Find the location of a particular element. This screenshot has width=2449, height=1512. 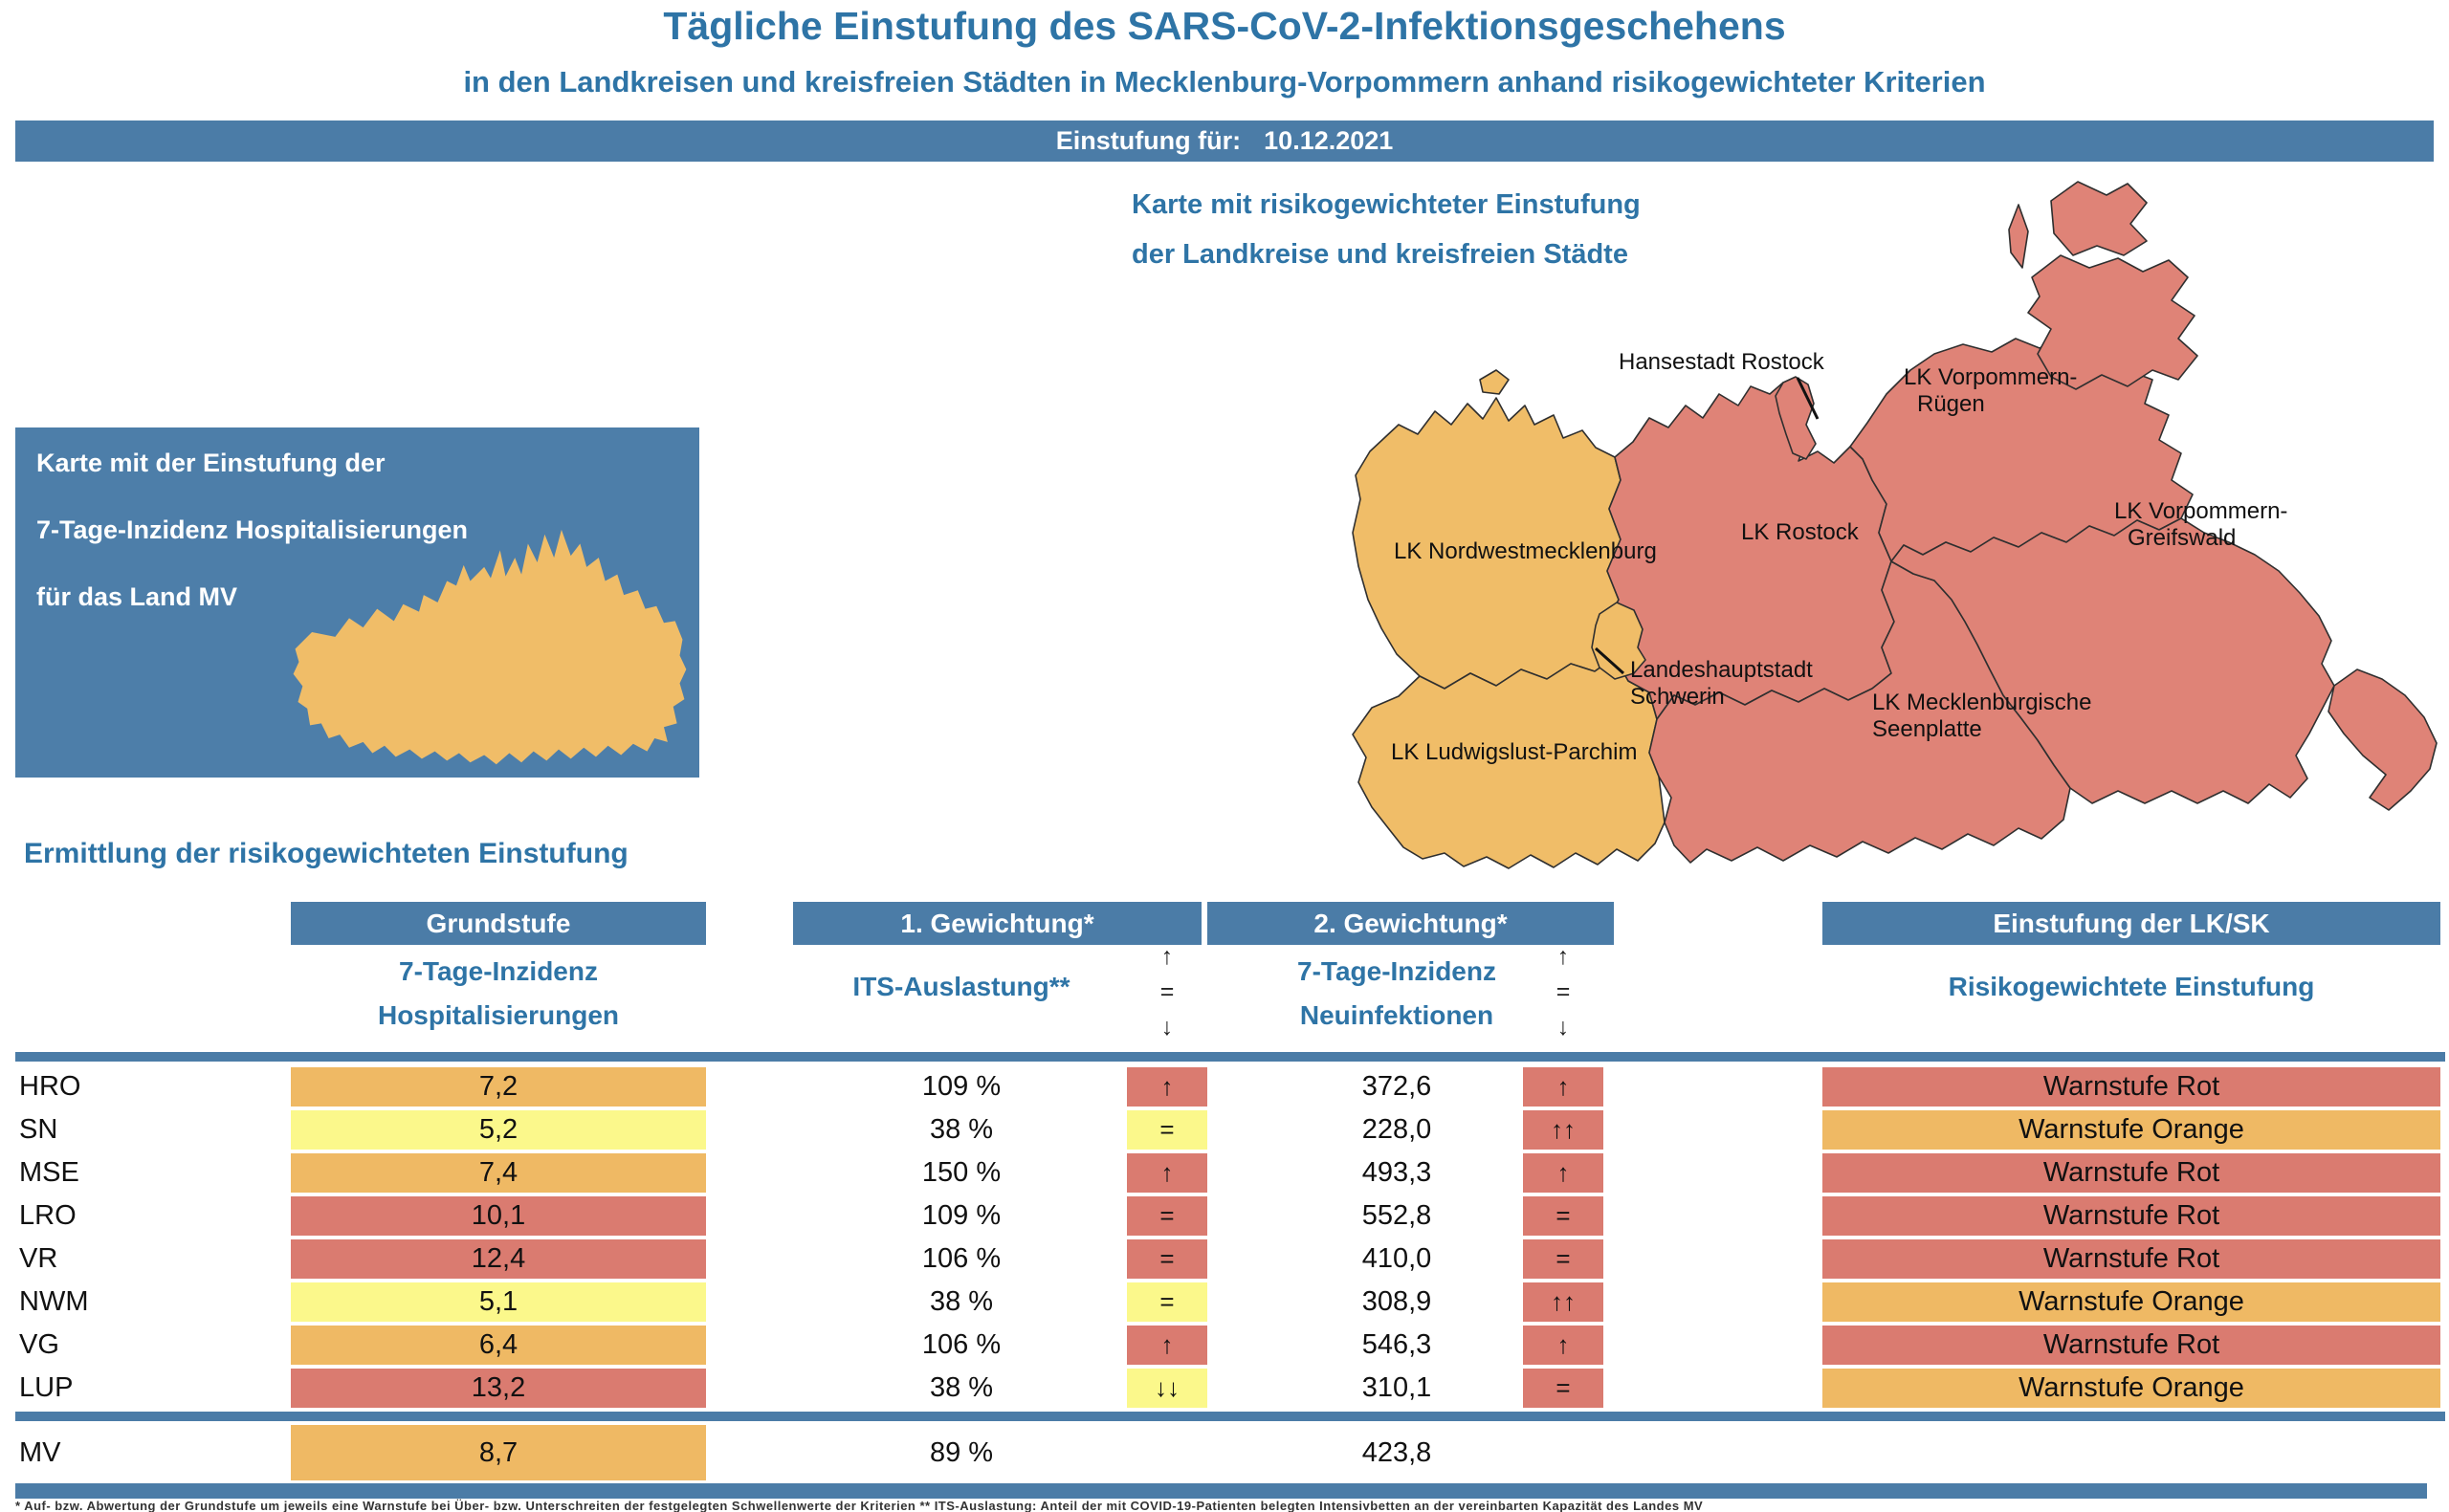

map-label-vorpommern-greifswald-line1: LK Vorpommern- is located at coordinates (2201, 511).